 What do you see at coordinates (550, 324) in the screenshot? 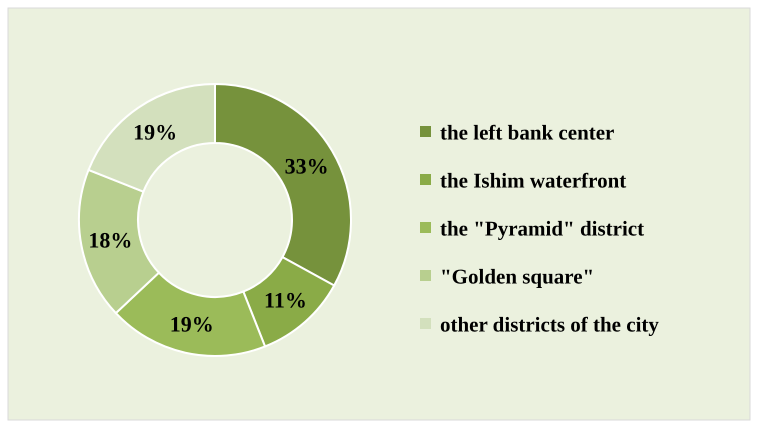
I see `legend-label: other districts of the city` at bounding box center [550, 324].